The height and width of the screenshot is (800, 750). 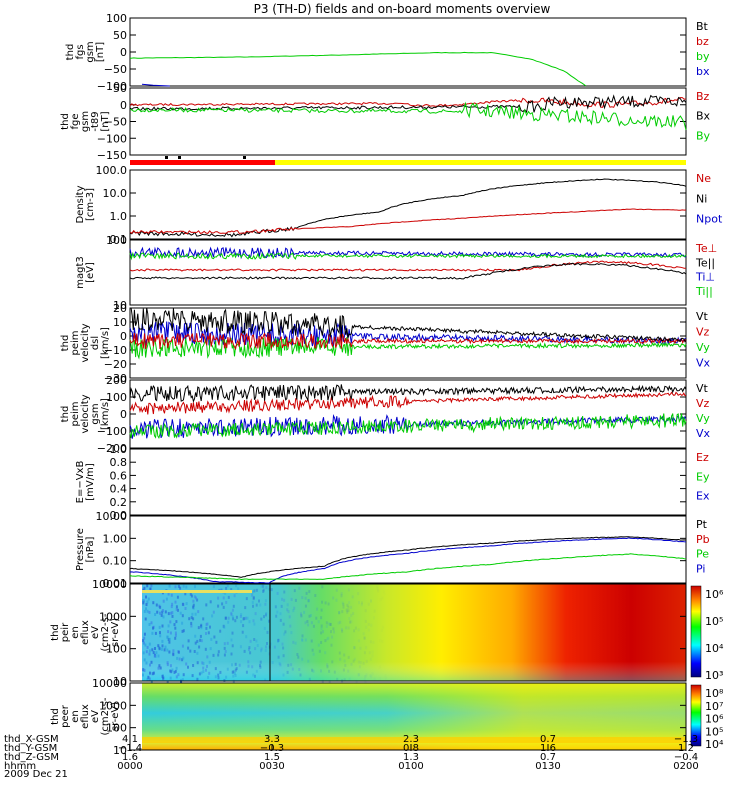 What do you see at coordinates (119, 449) in the screenshot?
I see `y-tick-label: 1.0` at bounding box center [119, 449].